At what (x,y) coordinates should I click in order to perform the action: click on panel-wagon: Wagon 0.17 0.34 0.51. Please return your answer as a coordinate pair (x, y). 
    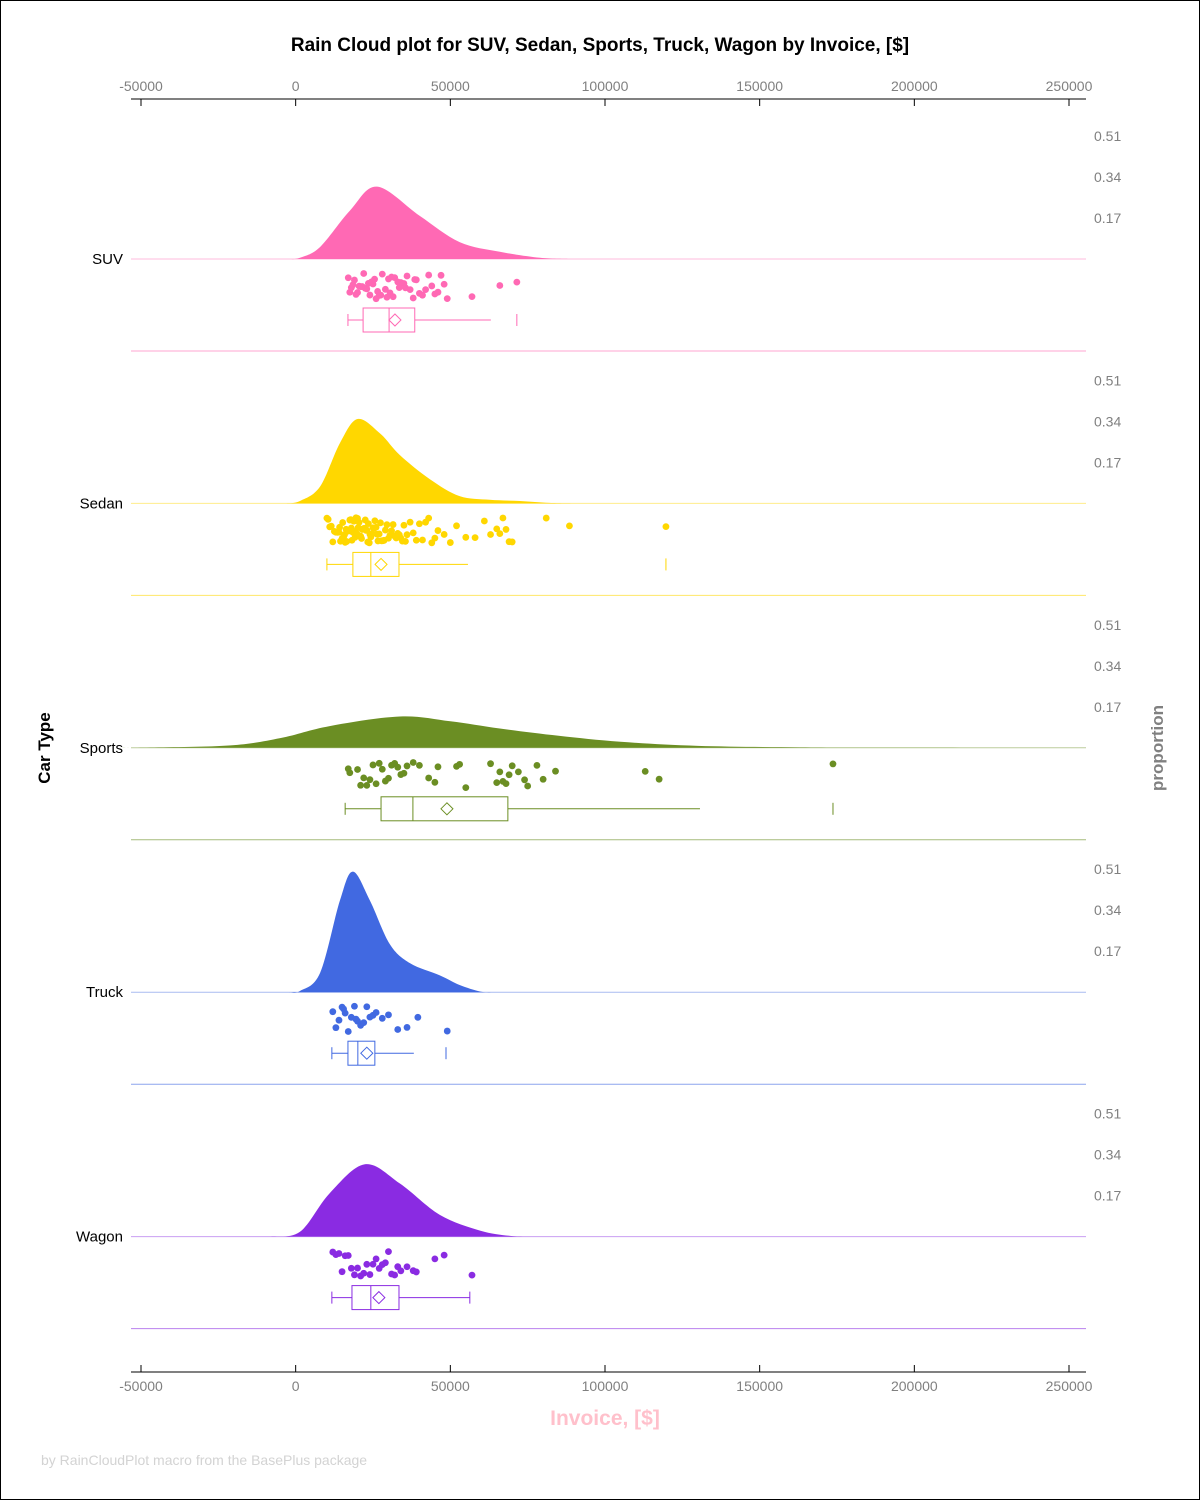
    Looking at the image, I should click on (598, 1218).